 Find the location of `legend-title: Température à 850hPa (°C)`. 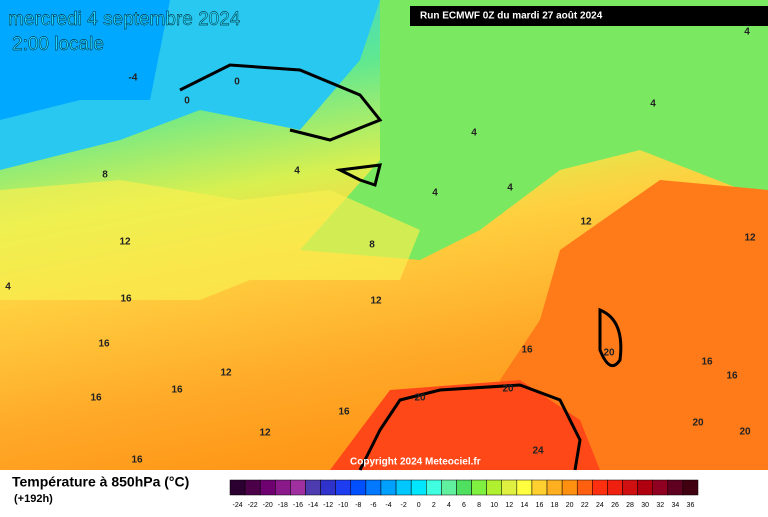

legend-title: Température à 850hPa (°C) is located at coordinates (100, 482).